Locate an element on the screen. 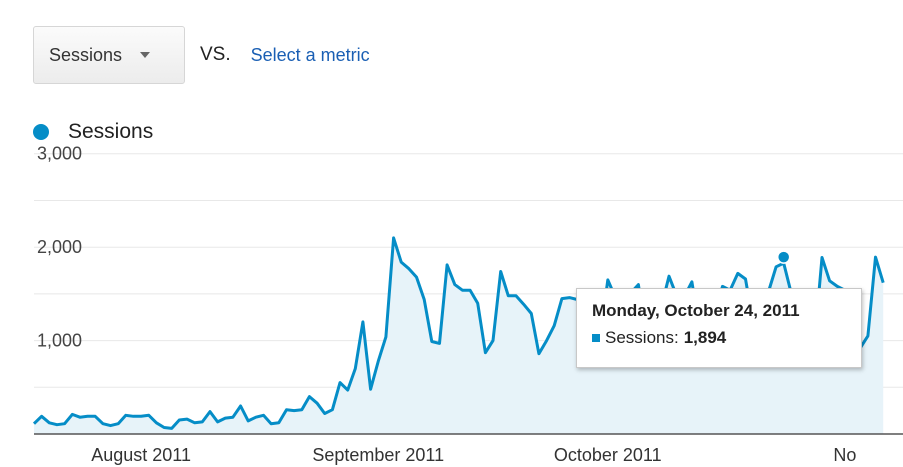  highlight-point is located at coordinates (783, 257).